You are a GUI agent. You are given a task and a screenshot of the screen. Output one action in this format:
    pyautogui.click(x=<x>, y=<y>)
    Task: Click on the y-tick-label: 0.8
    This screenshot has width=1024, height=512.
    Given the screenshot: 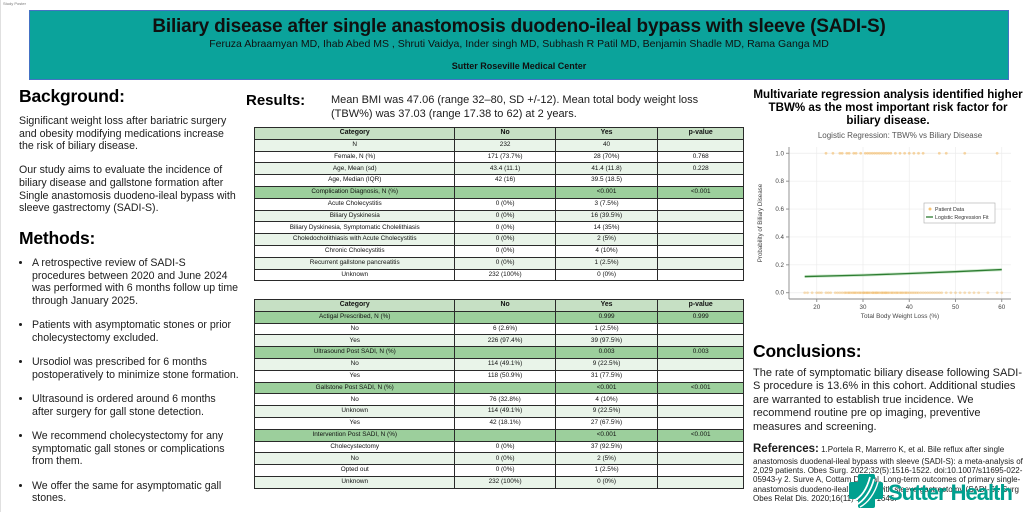 What is the action you would take?
    pyautogui.click(x=779, y=181)
    